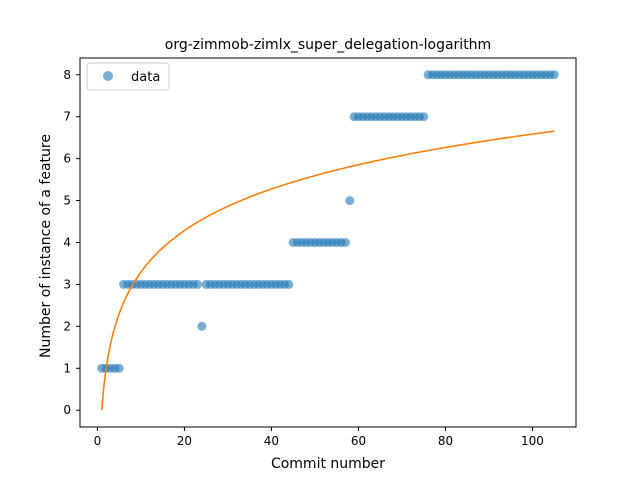 Image resolution: width=640 pixels, height=480 pixels. I want to click on y-tick-label: 4, so click(67, 243).